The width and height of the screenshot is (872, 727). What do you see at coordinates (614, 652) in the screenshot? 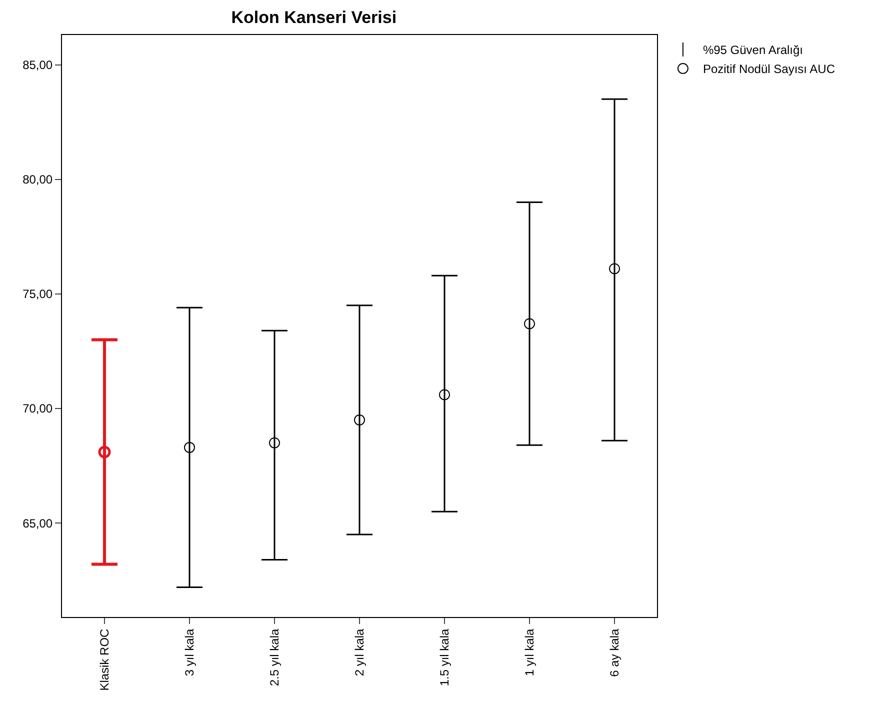
I see `x-tick-label: 6 ay kala` at bounding box center [614, 652].